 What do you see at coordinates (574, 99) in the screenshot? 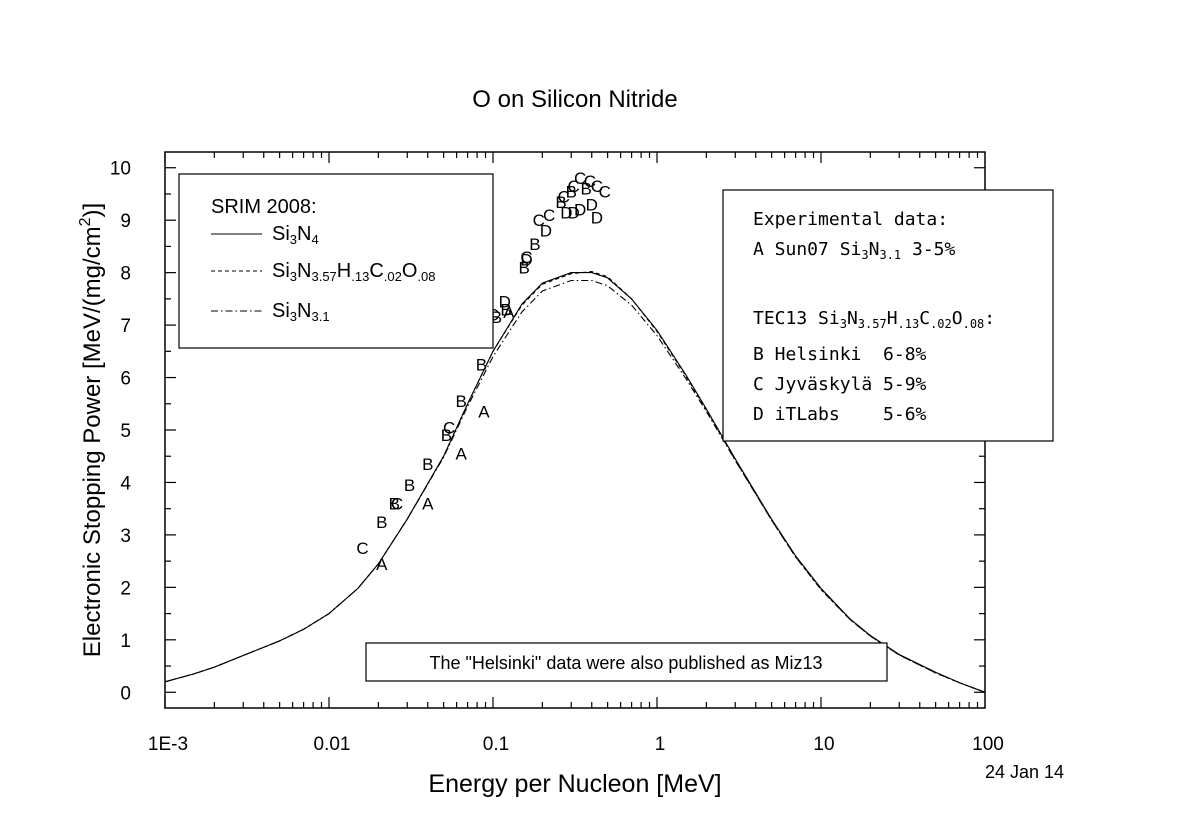
I see `chart-title: O on Silicon Nitride` at bounding box center [574, 99].